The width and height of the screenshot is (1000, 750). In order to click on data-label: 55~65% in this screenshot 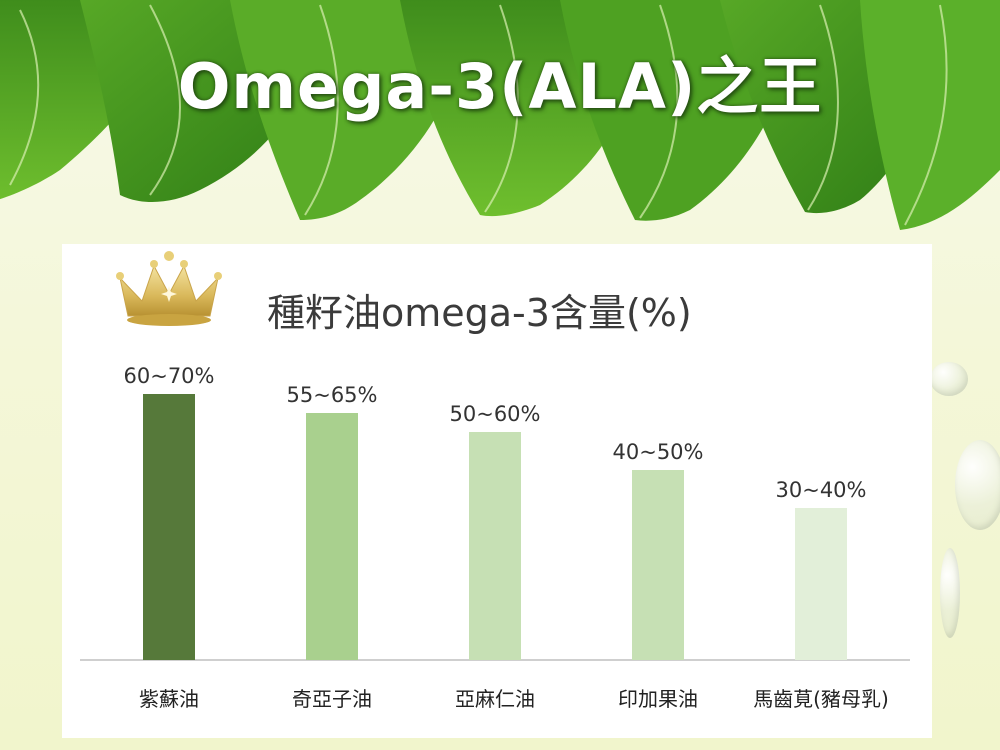, I will do `click(332, 395)`.